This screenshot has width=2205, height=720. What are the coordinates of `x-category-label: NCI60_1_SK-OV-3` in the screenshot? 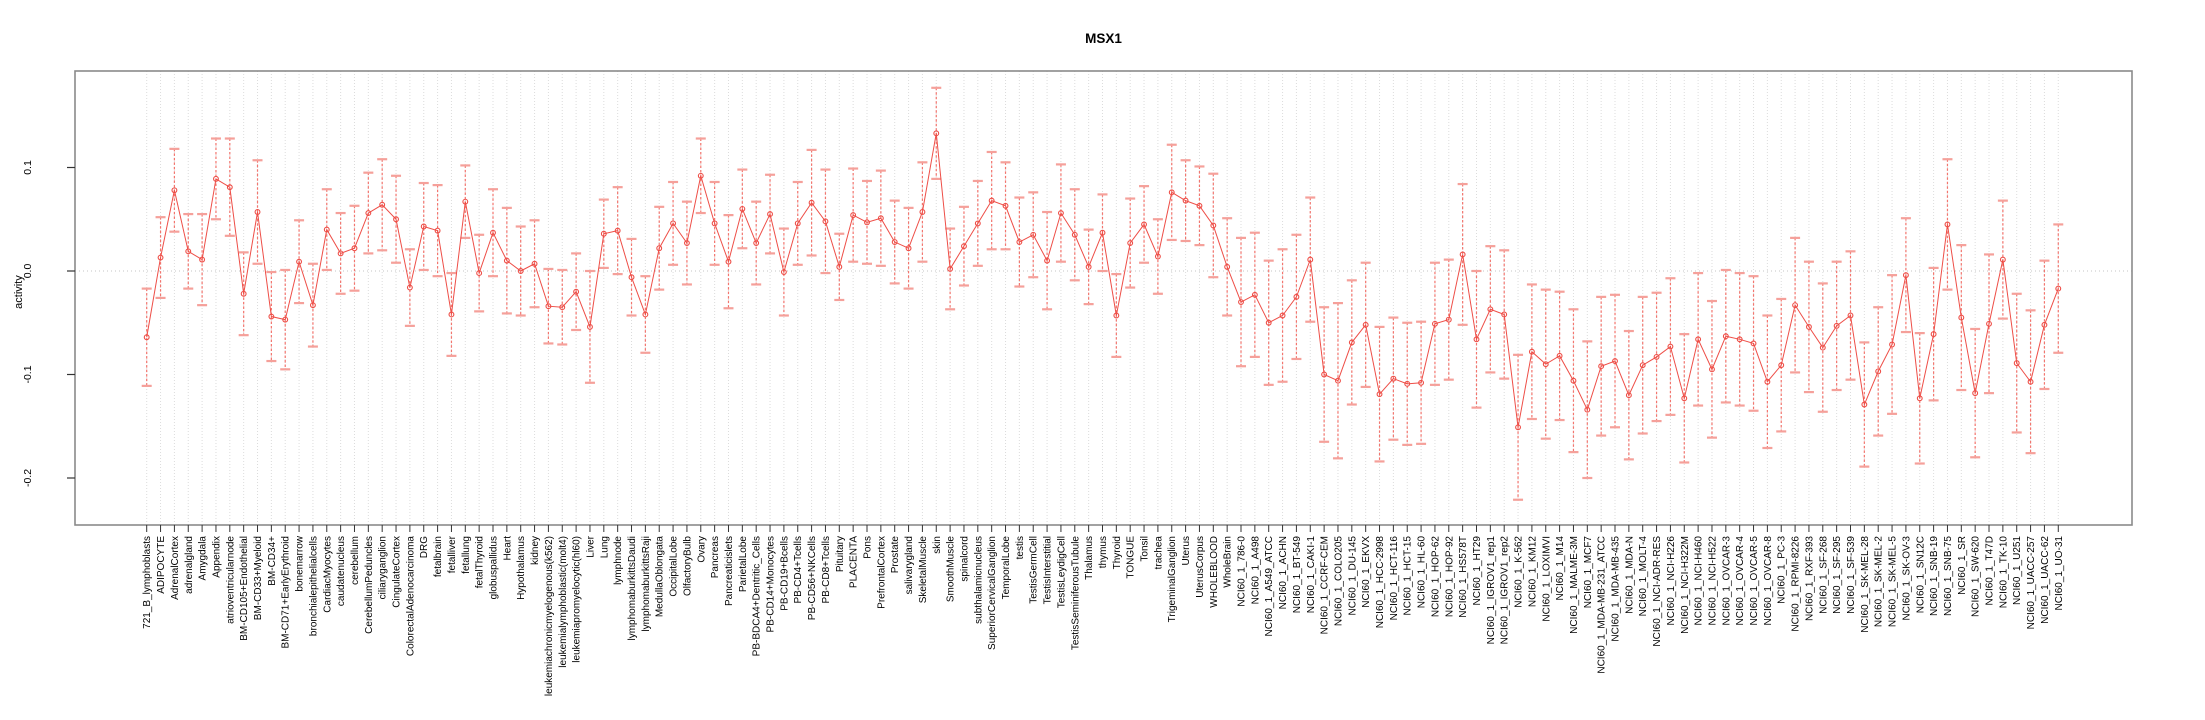 It's located at (1906, 578).